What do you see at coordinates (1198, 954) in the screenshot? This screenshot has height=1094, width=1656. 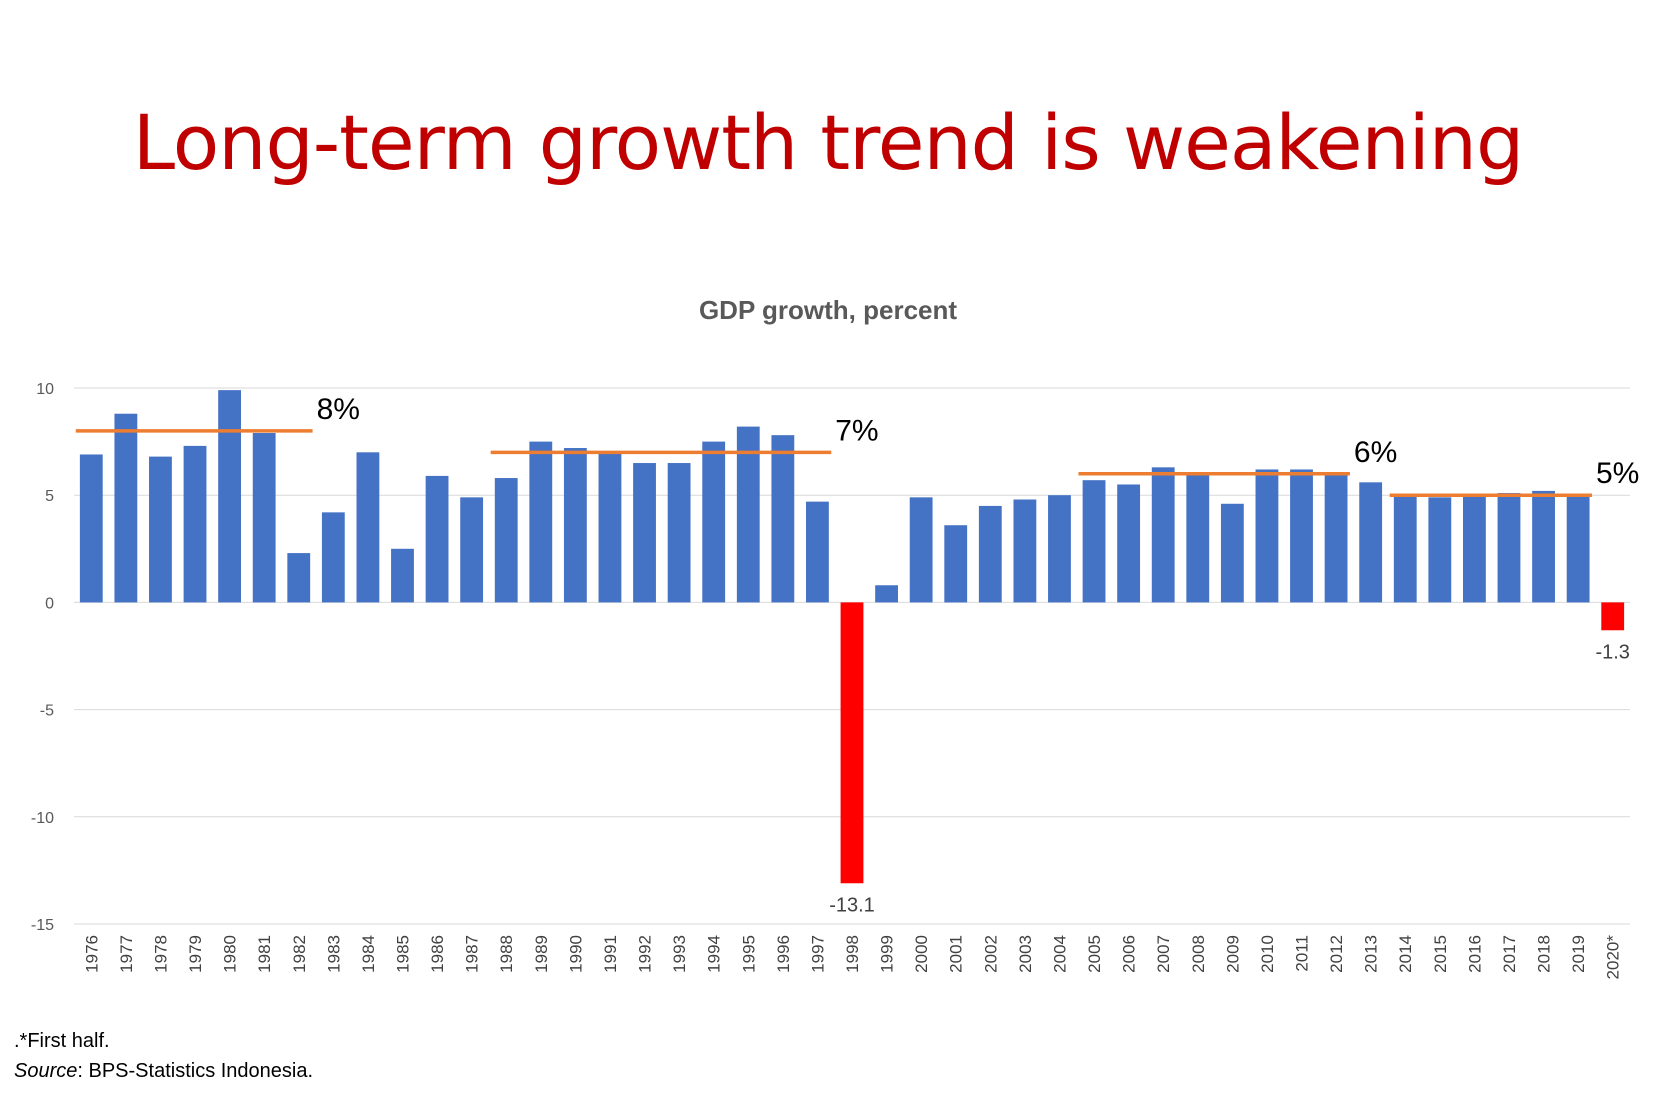 I see `x-tick-label: 2008` at bounding box center [1198, 954].